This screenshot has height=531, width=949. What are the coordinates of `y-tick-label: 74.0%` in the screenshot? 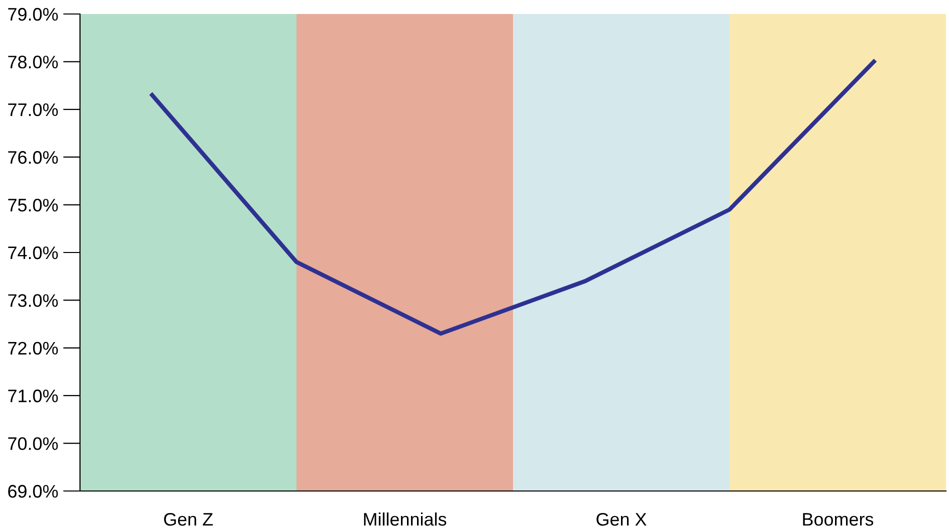 It's located at (33, 253).